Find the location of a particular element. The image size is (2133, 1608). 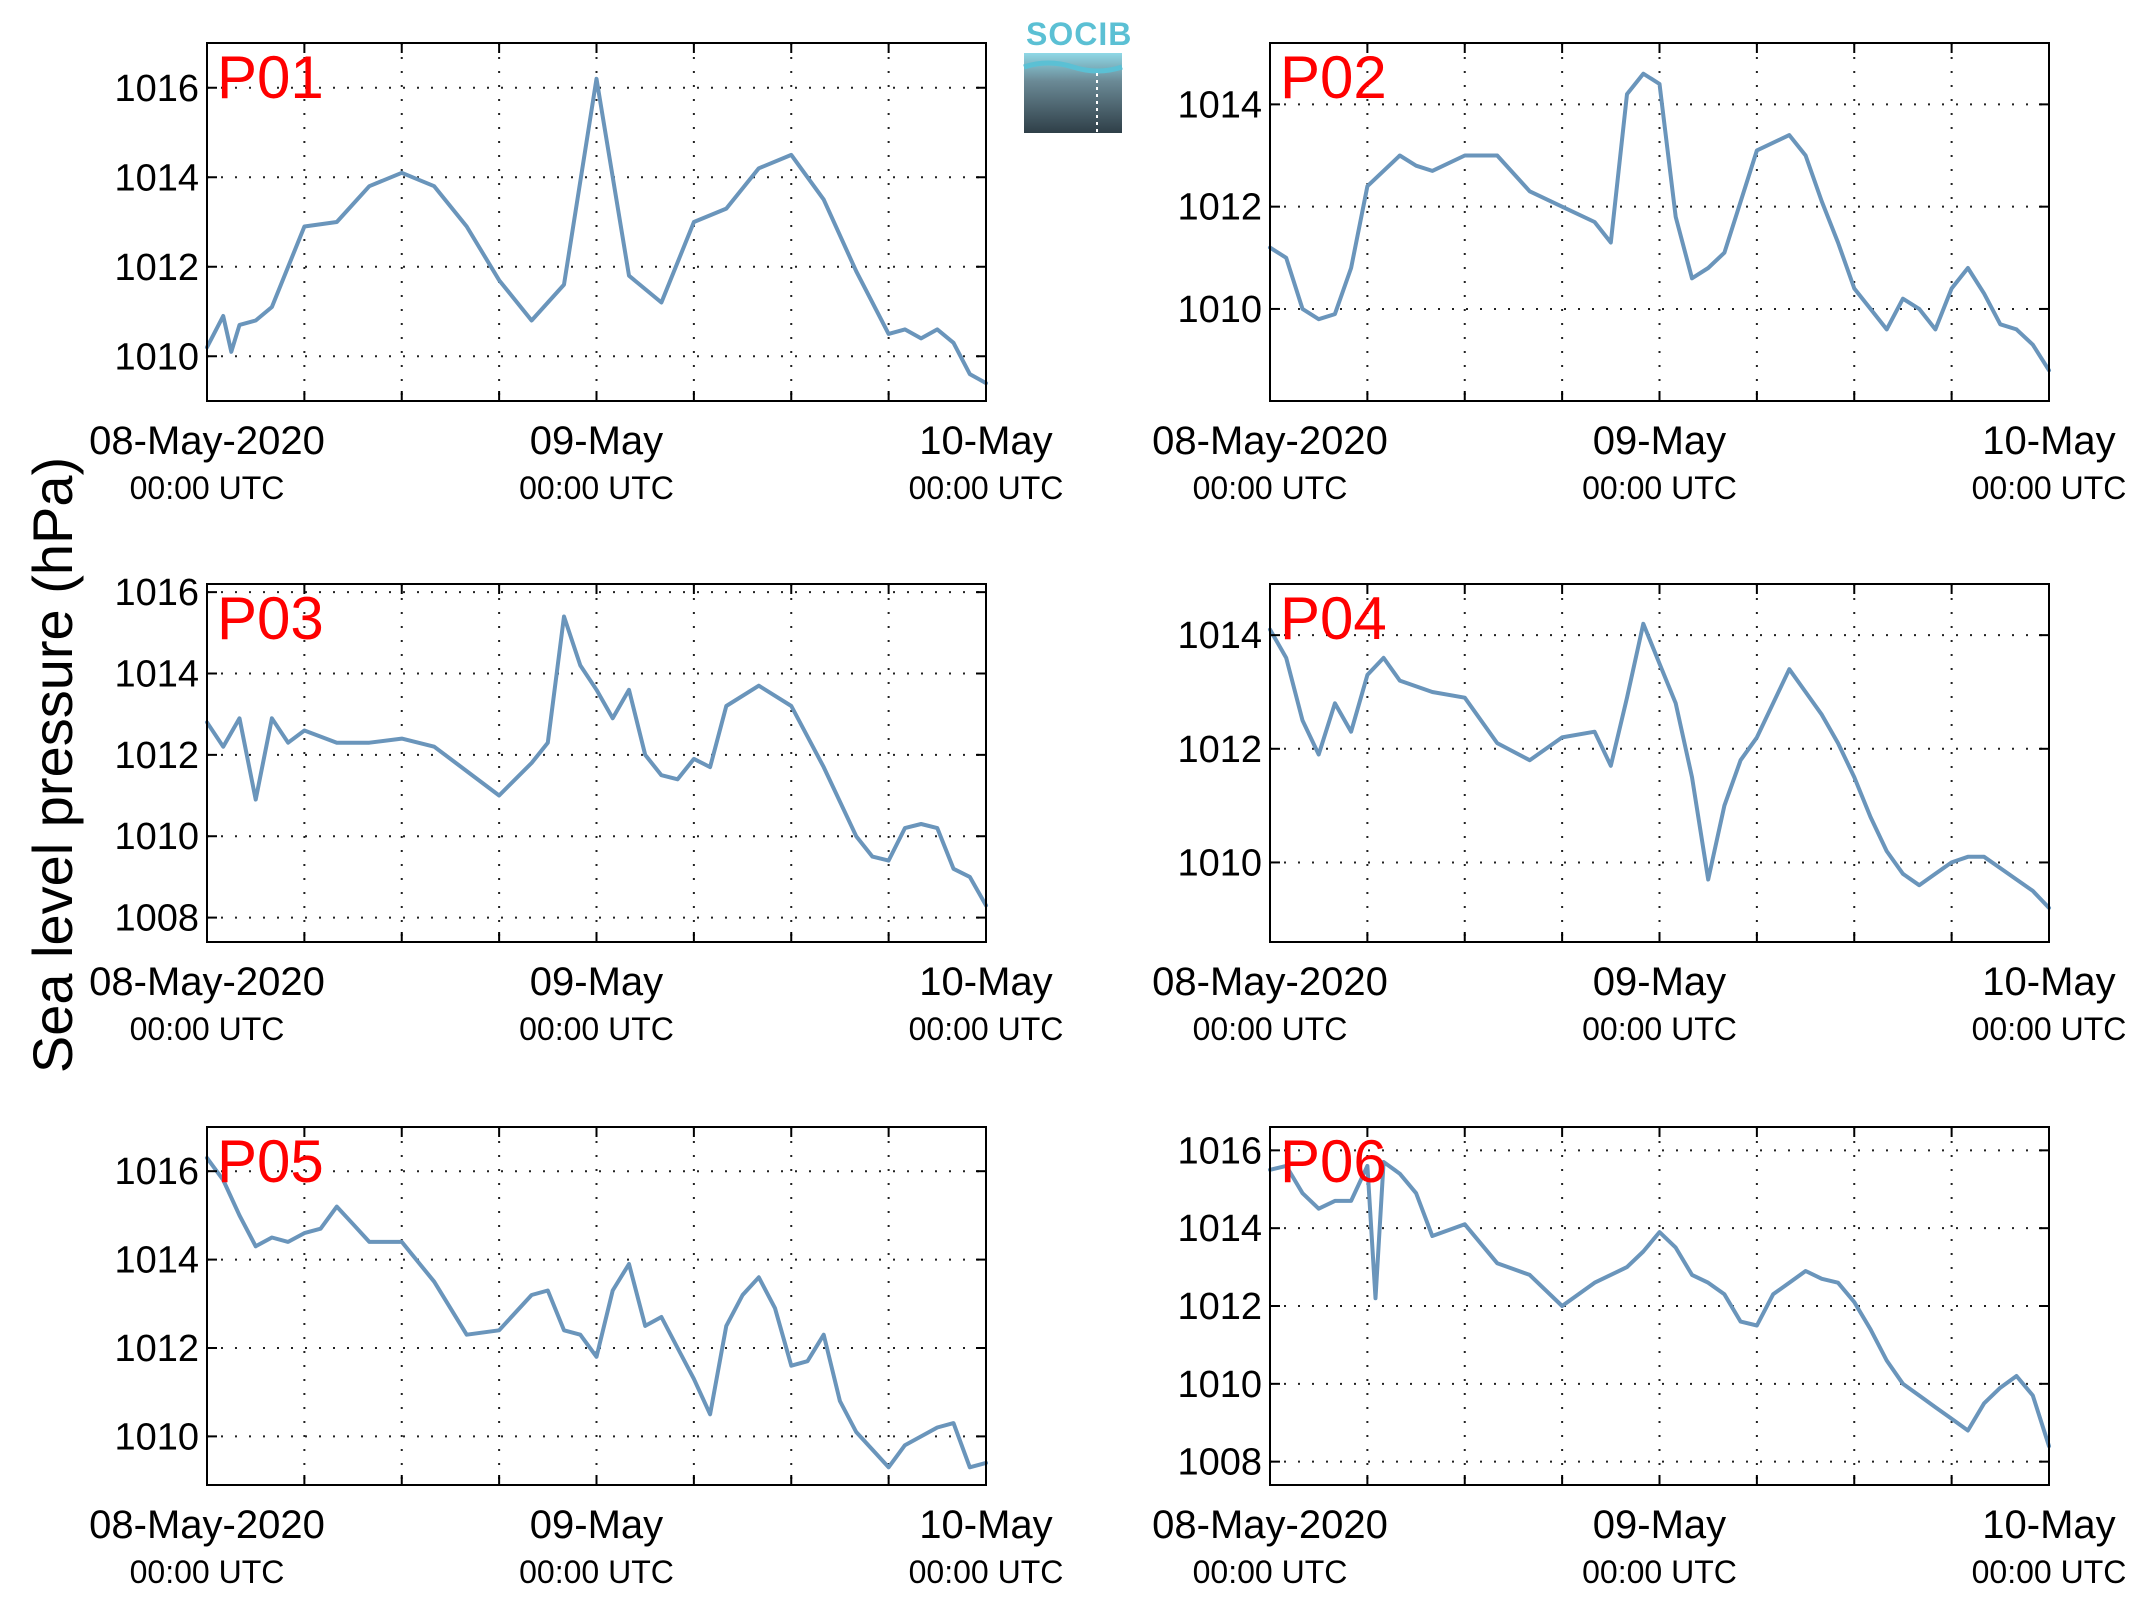

socib-logo: SOCIB is located at coordinates (1077, 74).